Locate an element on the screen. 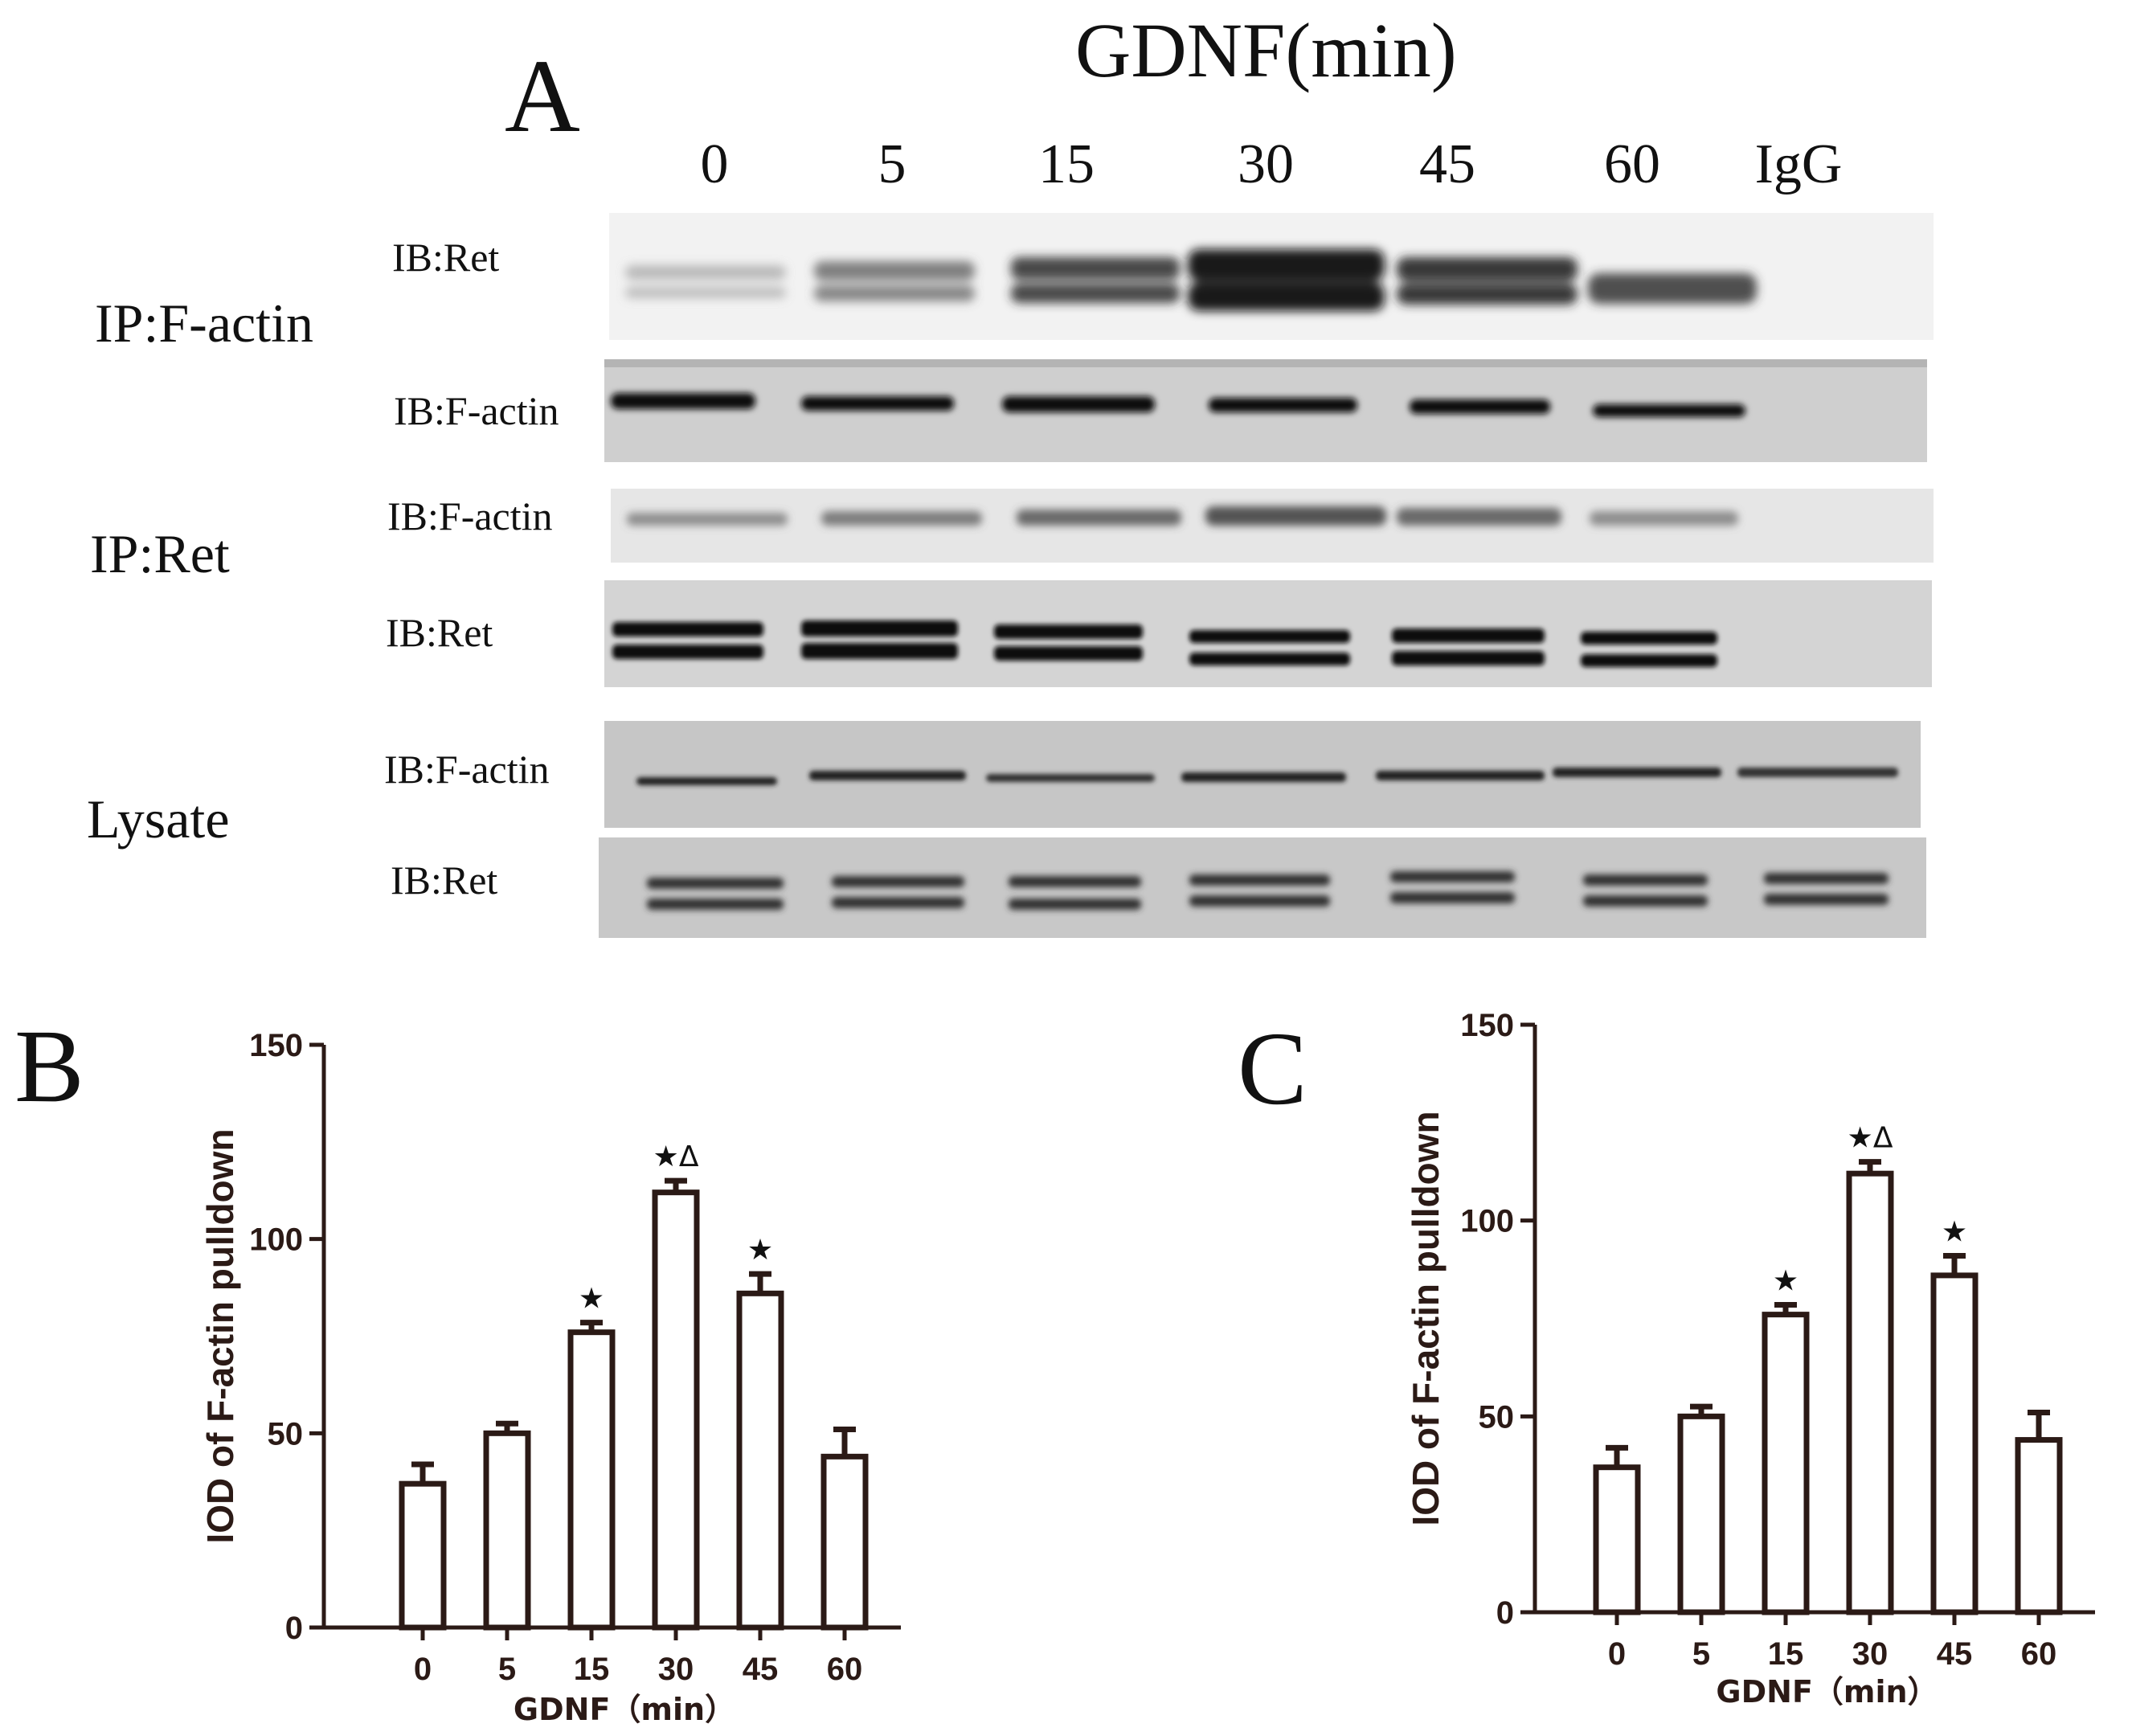 Image resolution: width=2132 pixels, height=1736 pixels. chart-c-y-tick-label: 0 is located at coordinates (1505, 1613).